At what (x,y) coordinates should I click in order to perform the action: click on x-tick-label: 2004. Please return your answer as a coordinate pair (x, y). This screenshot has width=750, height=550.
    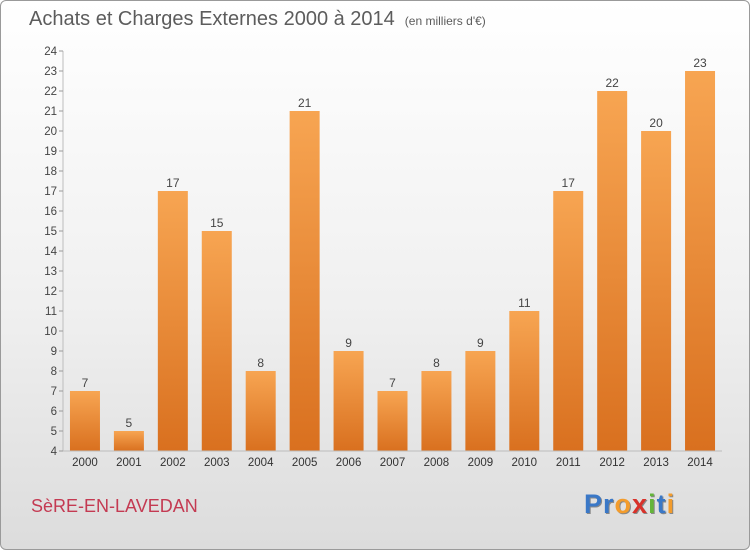
    Looking at the image, I should click on (261, 463).